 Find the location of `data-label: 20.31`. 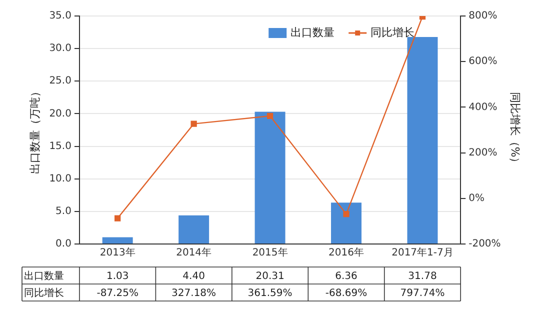

data-label: 20.31 is located at coordinates (270, 276).